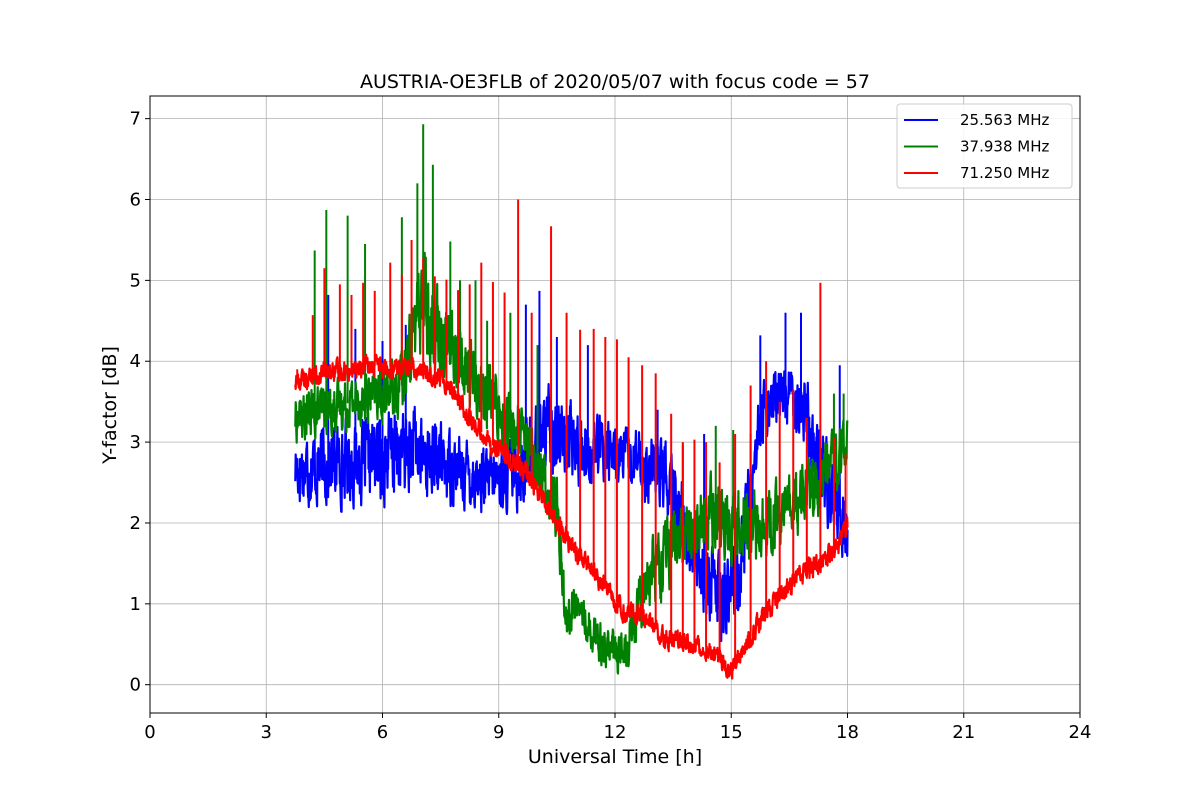 This screenshot has height=800, width=1200. I want to click on y-tick-label: 0, so click(135, 685).